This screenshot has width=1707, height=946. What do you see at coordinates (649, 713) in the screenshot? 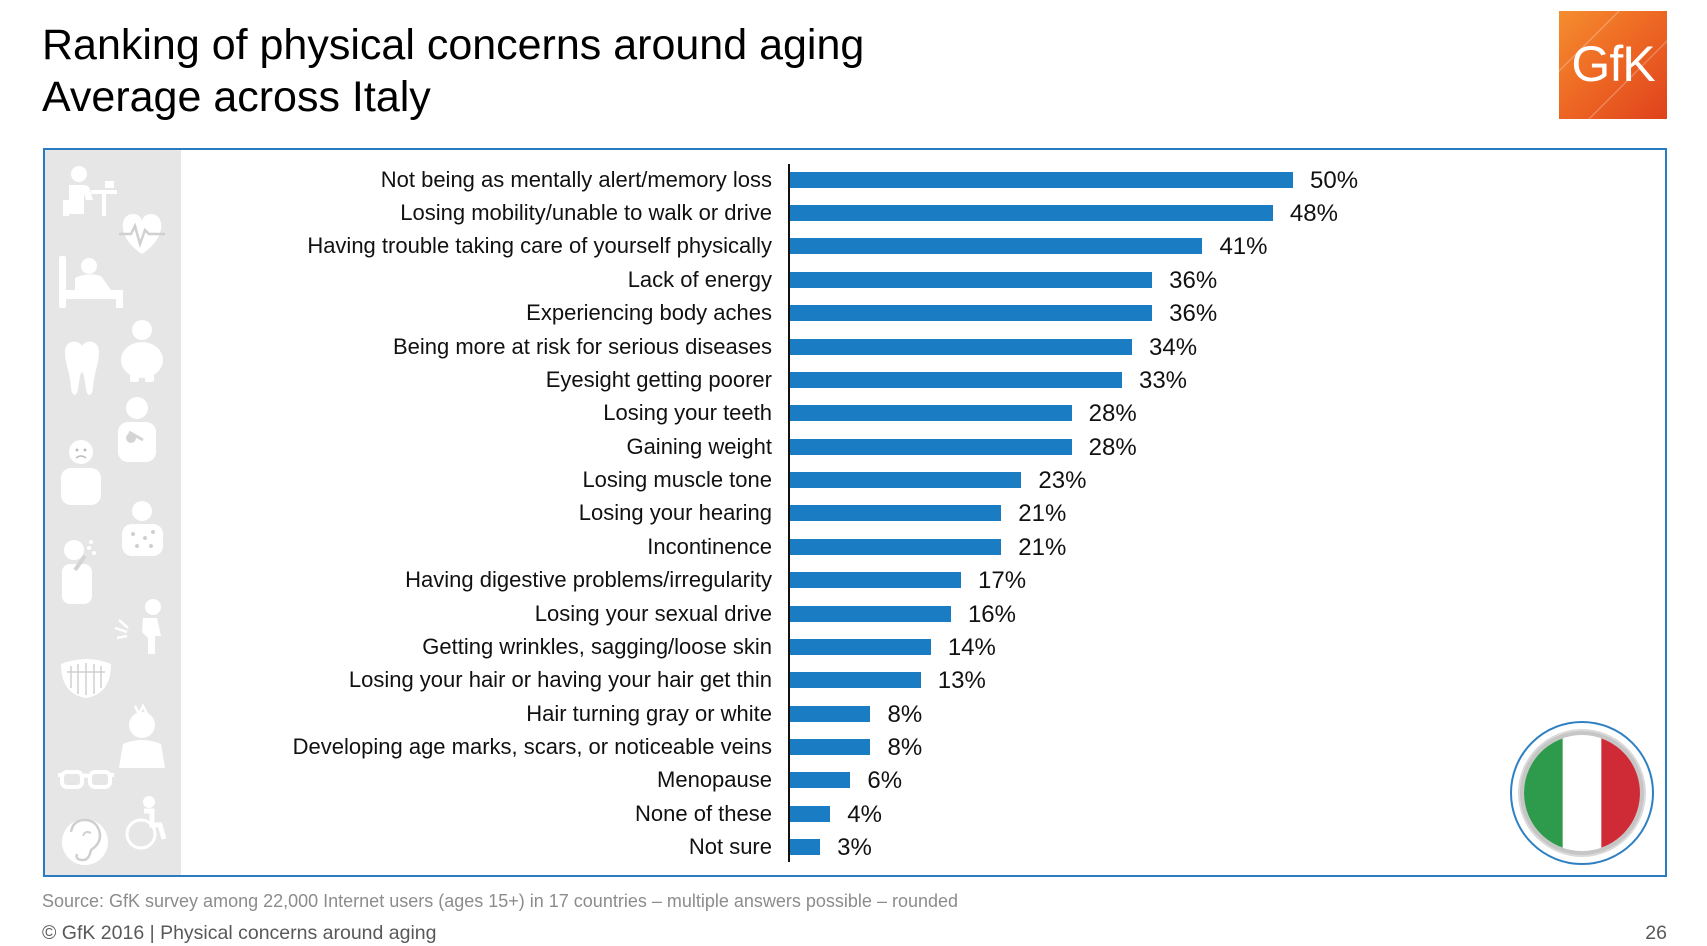
I see `category-label: Hair turning gray or white` at bounding box center [649, 713].